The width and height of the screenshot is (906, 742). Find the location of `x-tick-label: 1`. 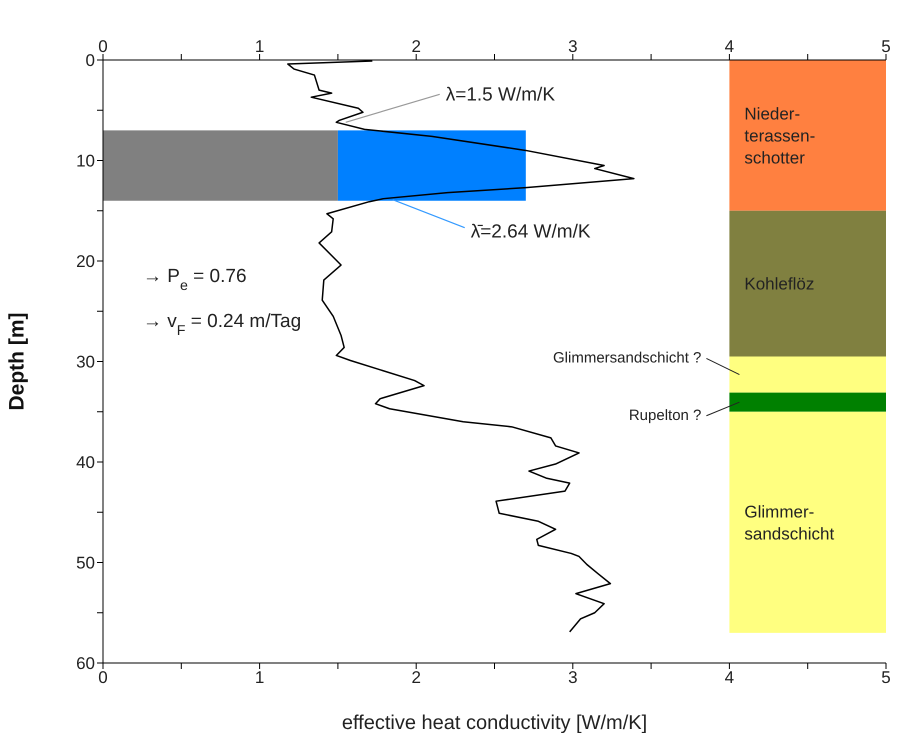

x-tick-label: 1 is located at coordinates (259, 46).